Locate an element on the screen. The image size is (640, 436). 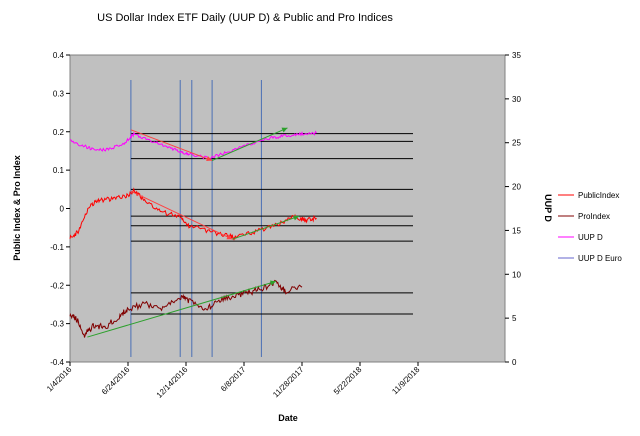
right-tick-label: 35 is located at coordinates (516, 55).